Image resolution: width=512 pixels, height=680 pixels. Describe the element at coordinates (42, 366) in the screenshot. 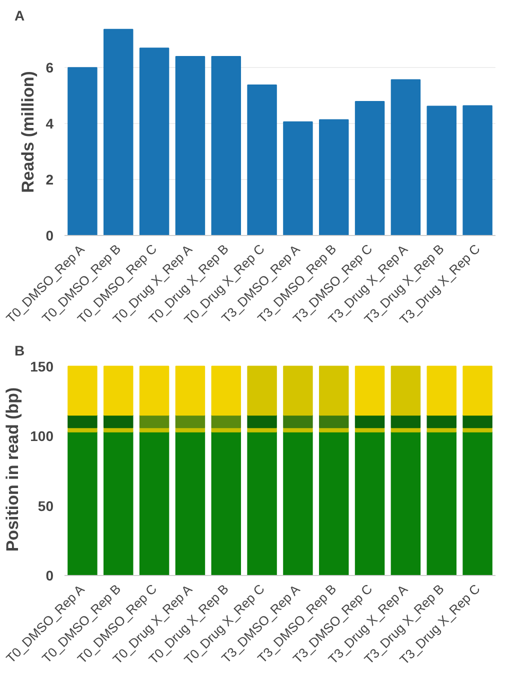

I see `y-tick-label: 150` at that location.